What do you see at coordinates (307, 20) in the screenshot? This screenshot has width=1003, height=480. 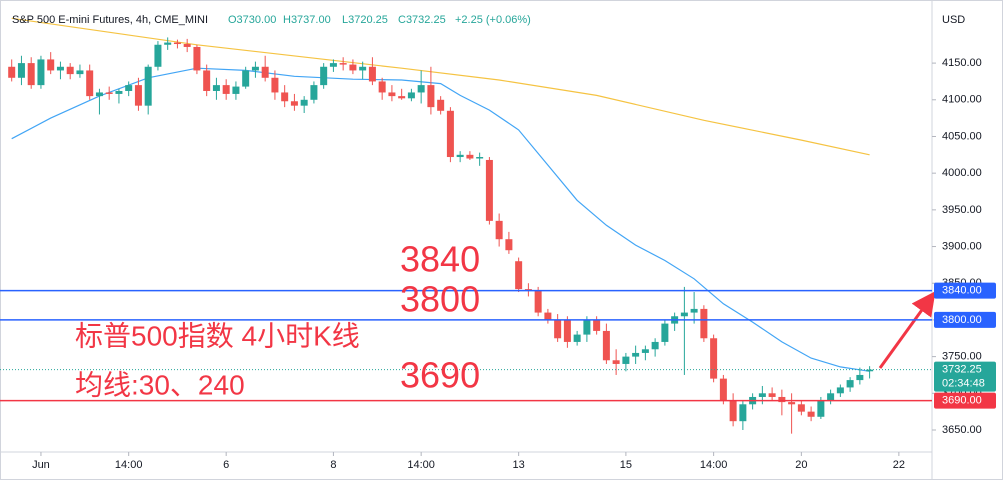 I see `header-high: H3737.00` at bounding box center [307, 20].